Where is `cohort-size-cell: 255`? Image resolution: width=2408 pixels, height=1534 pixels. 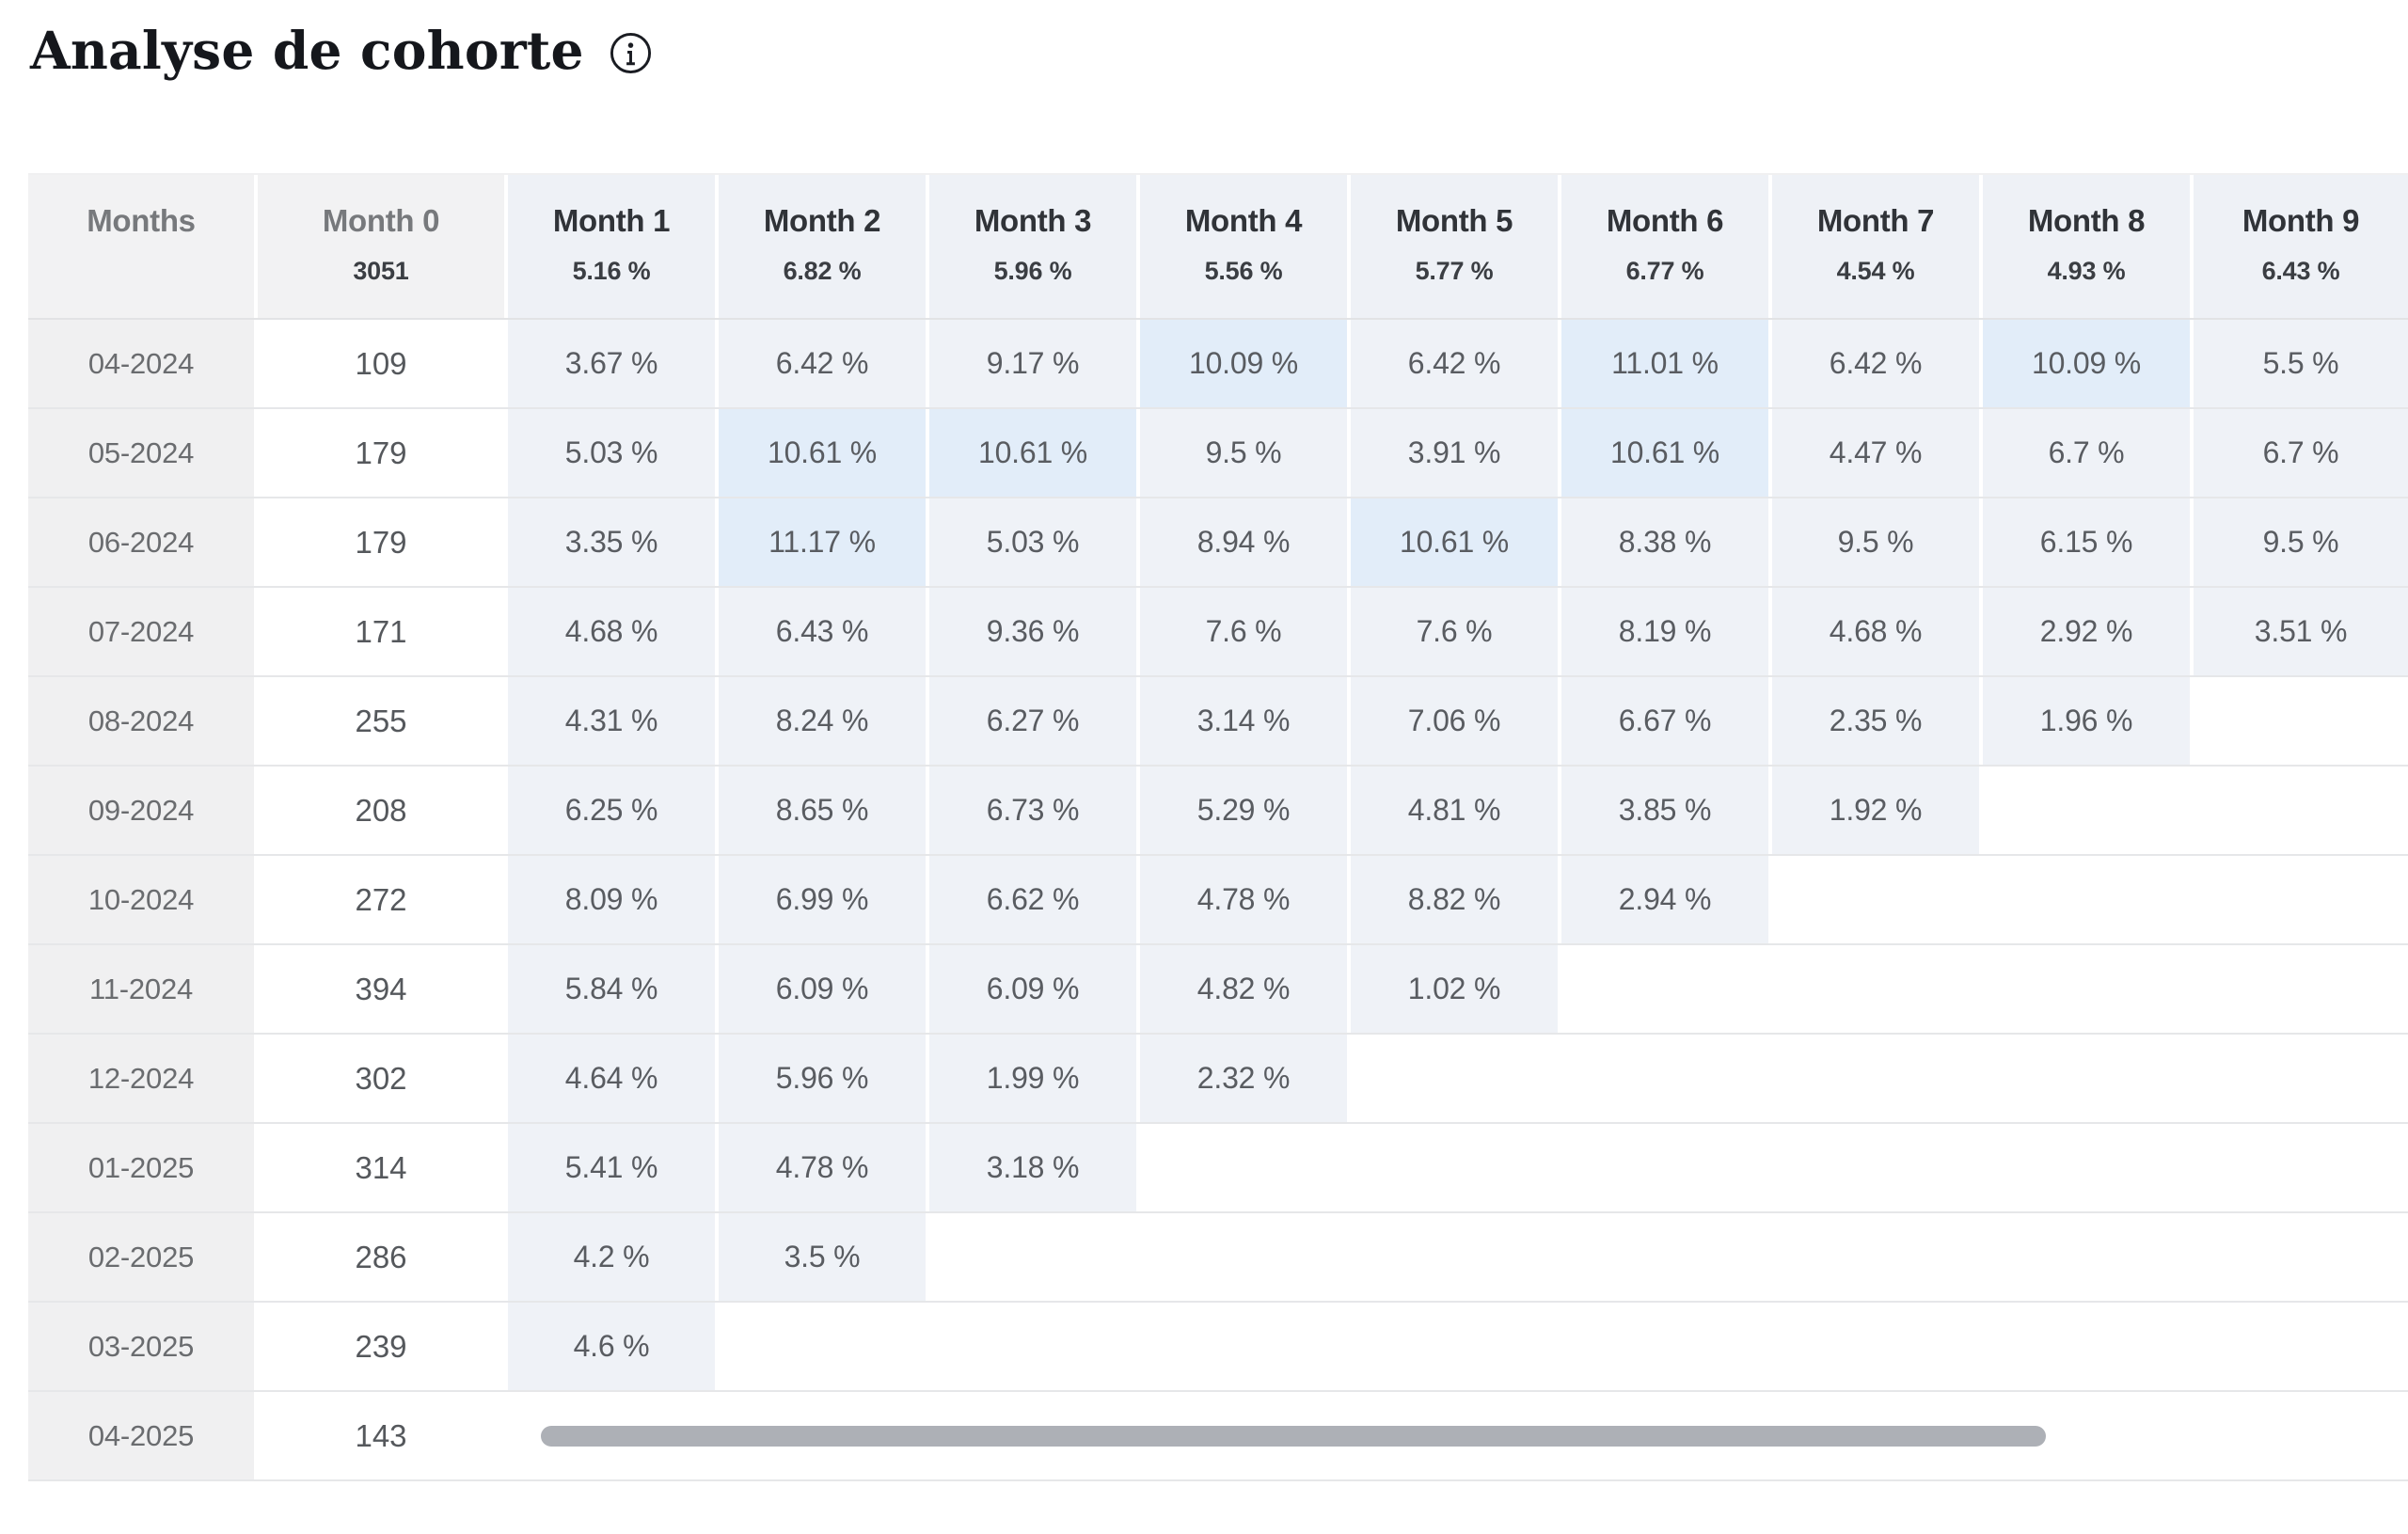
cohort-size-cell: 255 is located at coordinates (381, 721).